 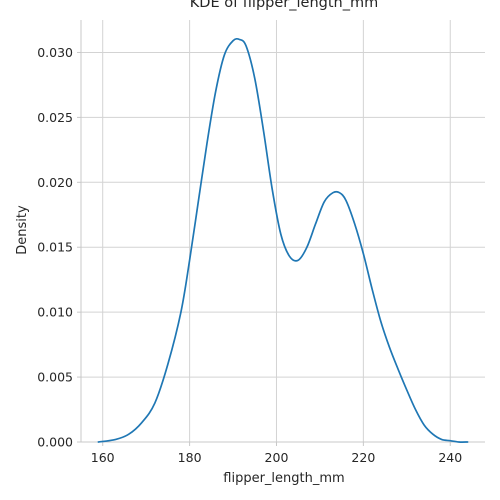 What do you see at coordinates (55, 442) in the screenshot?
I see `y-tick-label: 0.000` at bounding box center [55, 442].